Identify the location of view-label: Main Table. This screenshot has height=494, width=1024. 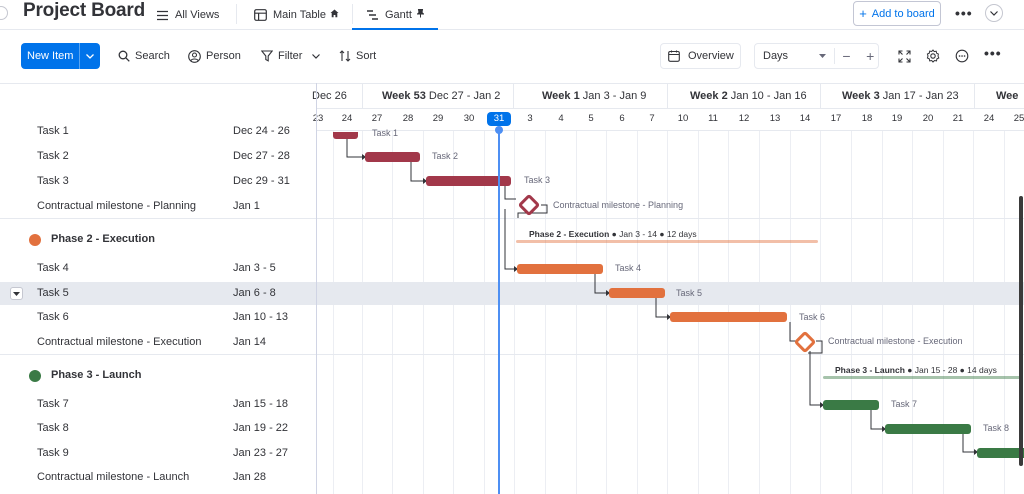
(299, 15).